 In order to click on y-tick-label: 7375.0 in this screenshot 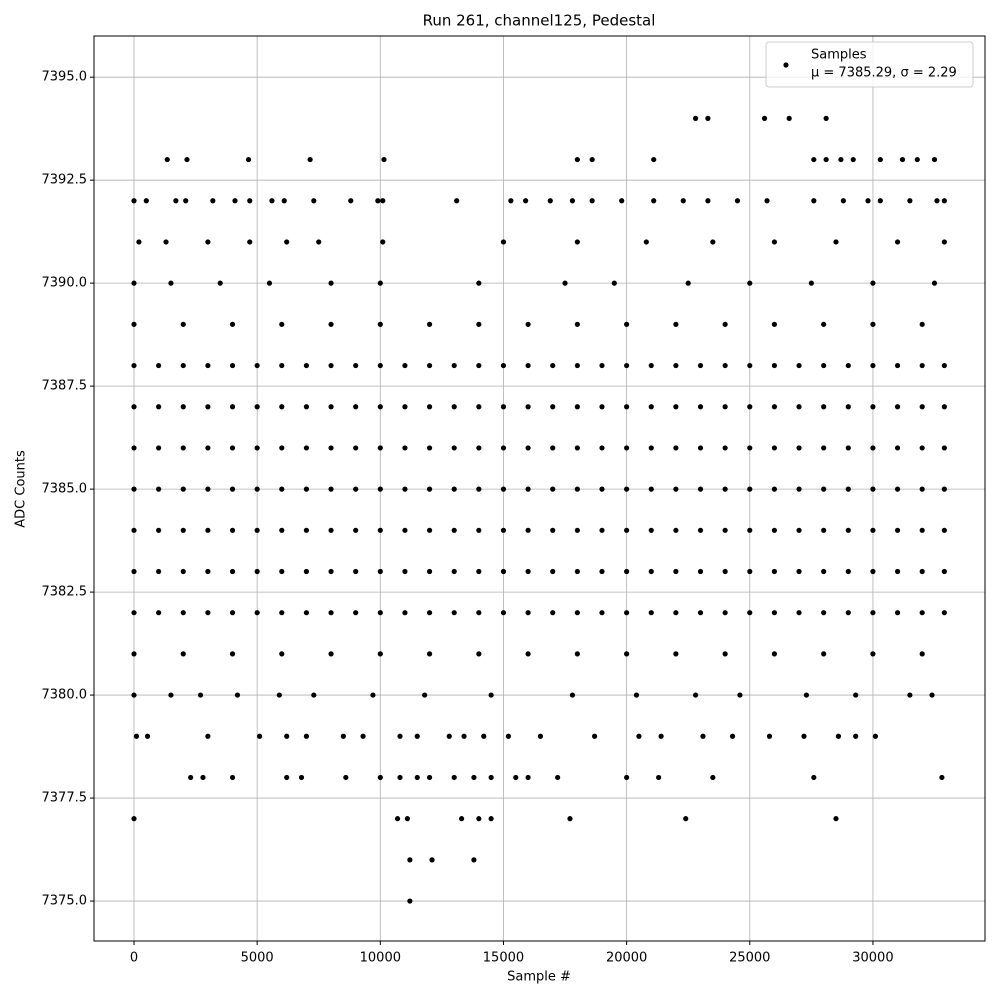, I will do `click(65, 901)`.